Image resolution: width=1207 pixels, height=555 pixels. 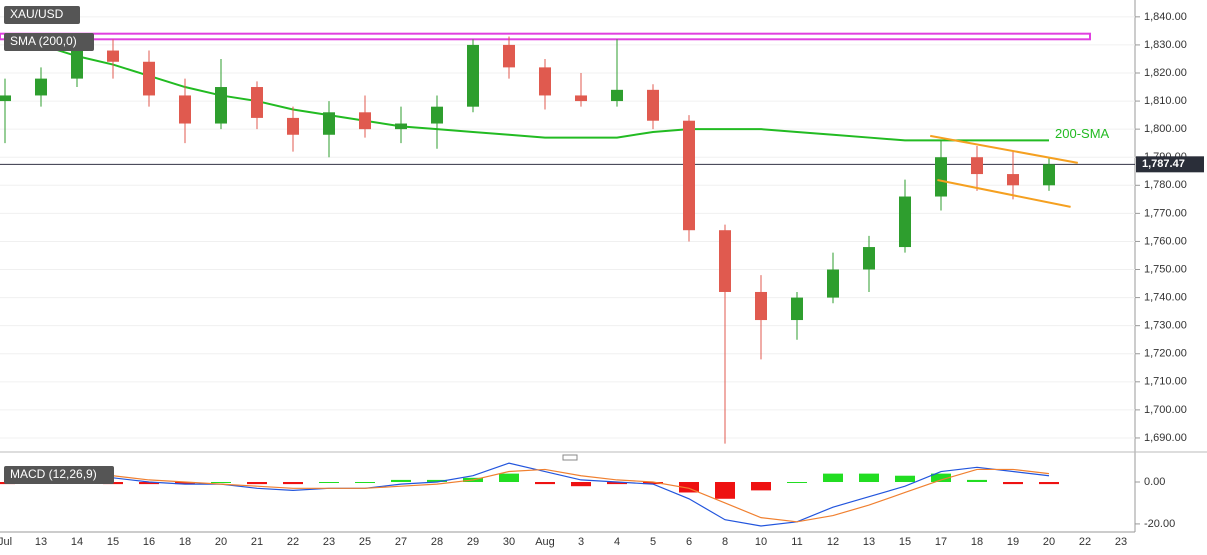 What do you see at coordinates (509, 542) in the screenshot?
I see `x-tick-label: 30` at bounding box center [509, 542].